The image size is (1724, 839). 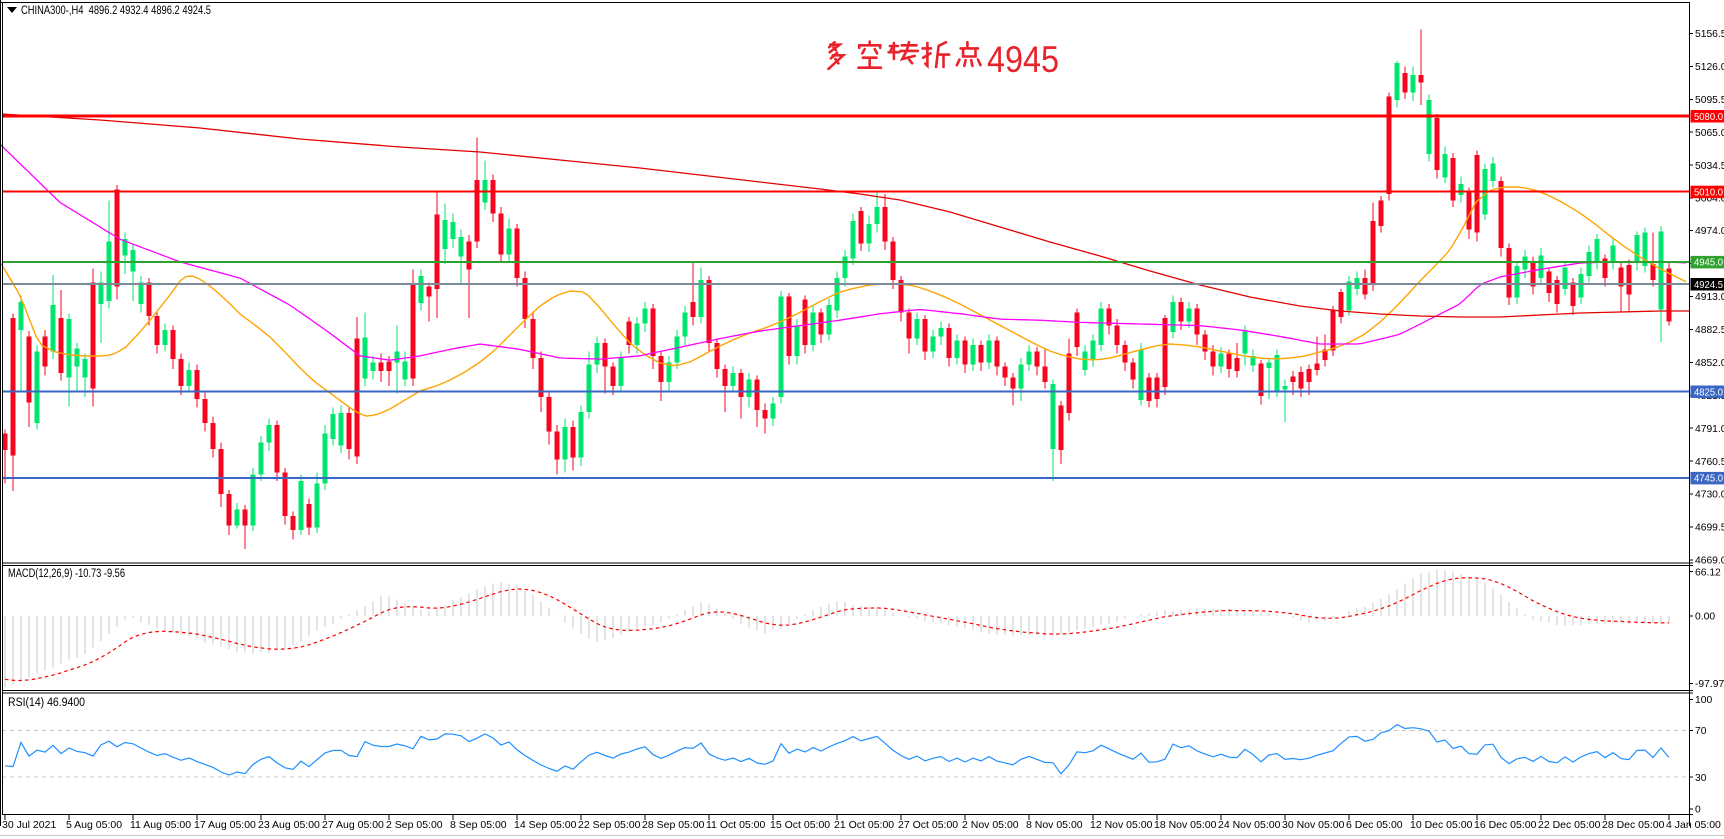 What do you see at coordinates (1185, 825) in the screenshot?
I see `svg-text: 18 Nov 05:00` at bounding box center [1185, 825].